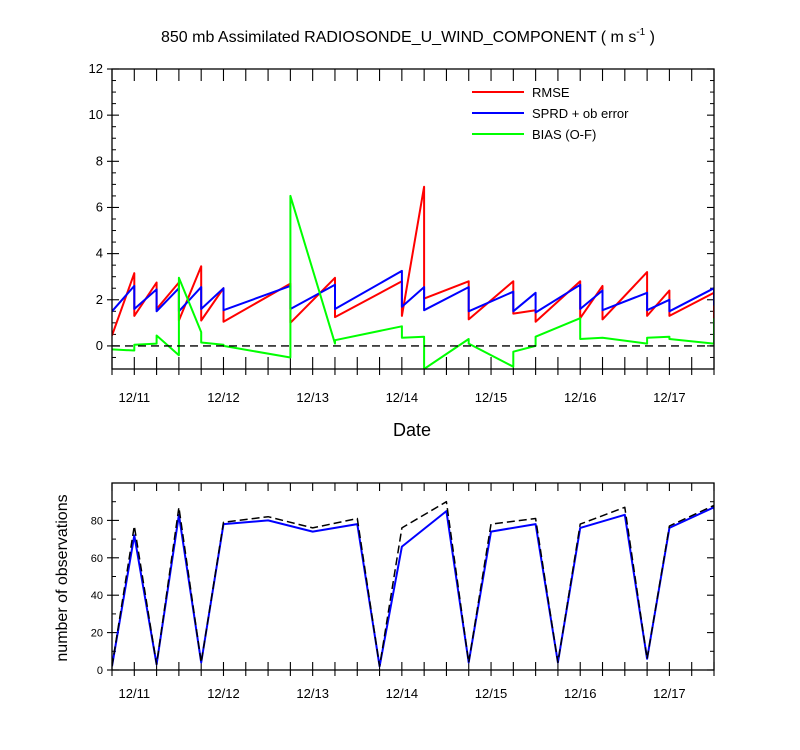 The height and width of the screenshot is (750, 800). I want to click on y-tick-label: 6, so click(99, 206).